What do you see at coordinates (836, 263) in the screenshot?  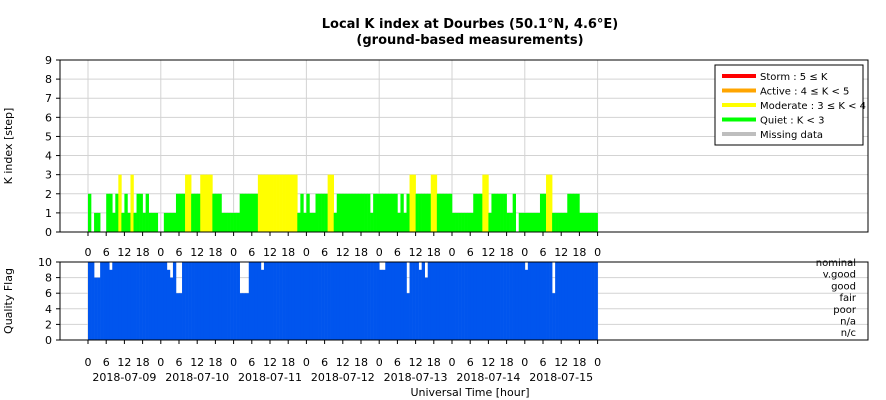 I see `quality-category-label: nominal` at bounding box center [836, 263].